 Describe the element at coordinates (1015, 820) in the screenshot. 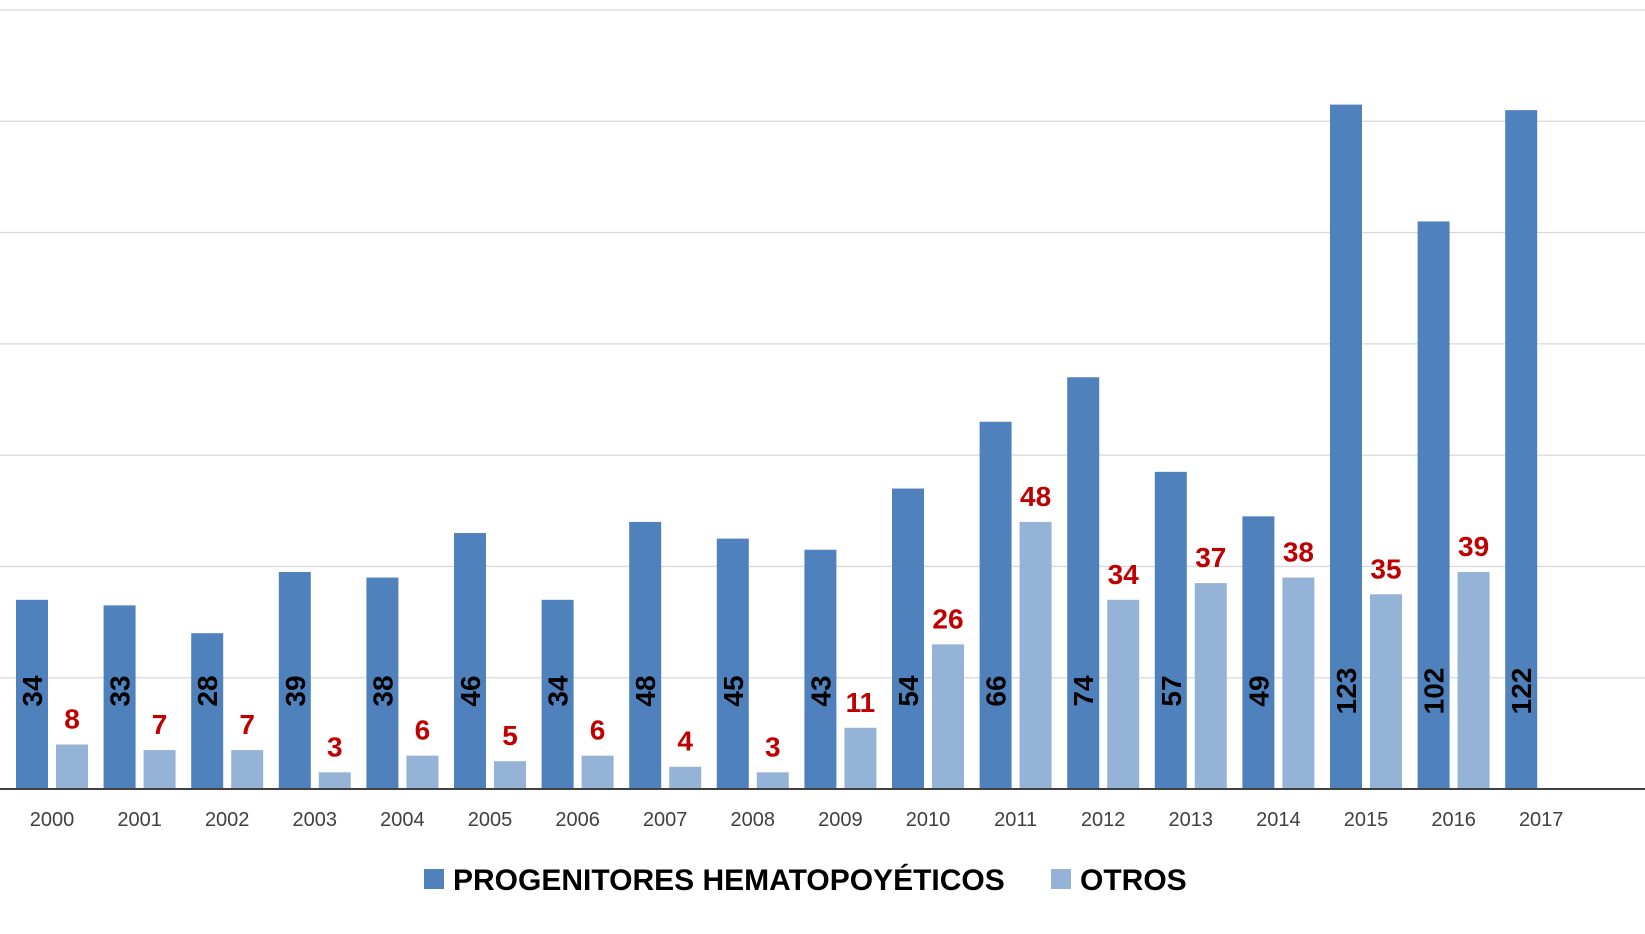

I see `x-tick-label: 2011` at that location.